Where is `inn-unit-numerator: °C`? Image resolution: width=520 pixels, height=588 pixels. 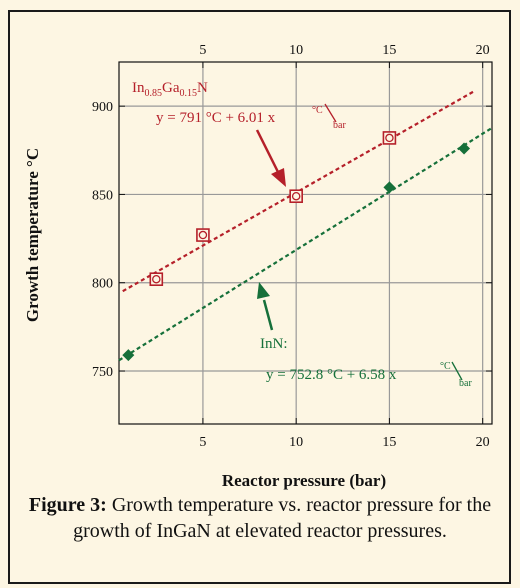 inn-unit-numerator: °C is located at coordinates (445, 366).